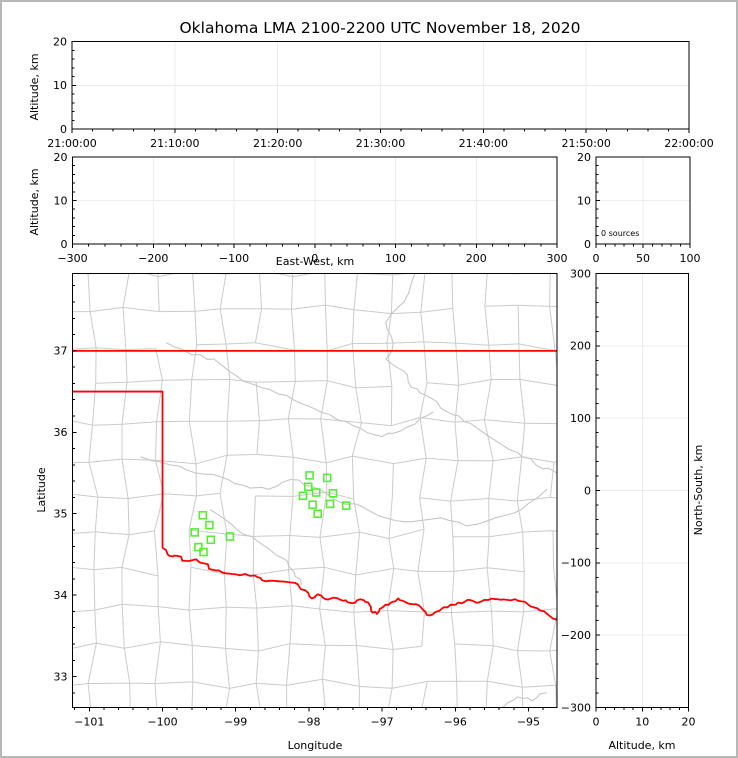 The height and width of the screenshot is (758, 738). Describe the element at coordinates (118, 469) in the screenshot. I see `texas-panhandle-border-line` at that location.